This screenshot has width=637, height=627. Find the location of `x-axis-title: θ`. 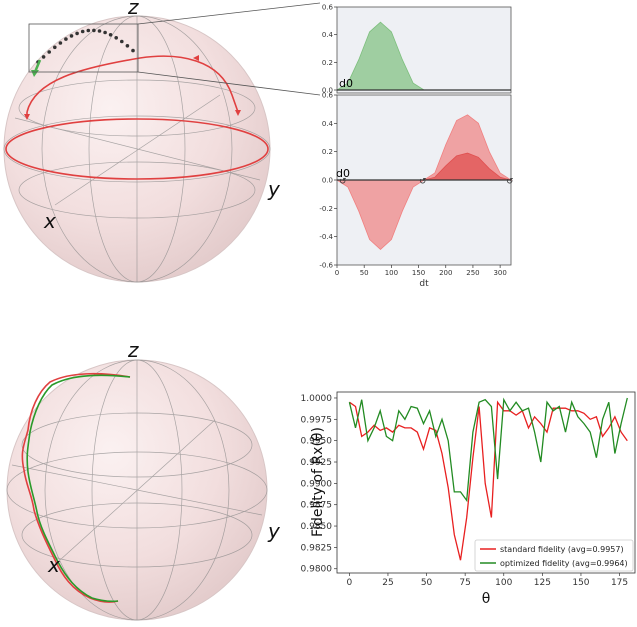

x-axis-title: θ is located at coordinates (486, 599).